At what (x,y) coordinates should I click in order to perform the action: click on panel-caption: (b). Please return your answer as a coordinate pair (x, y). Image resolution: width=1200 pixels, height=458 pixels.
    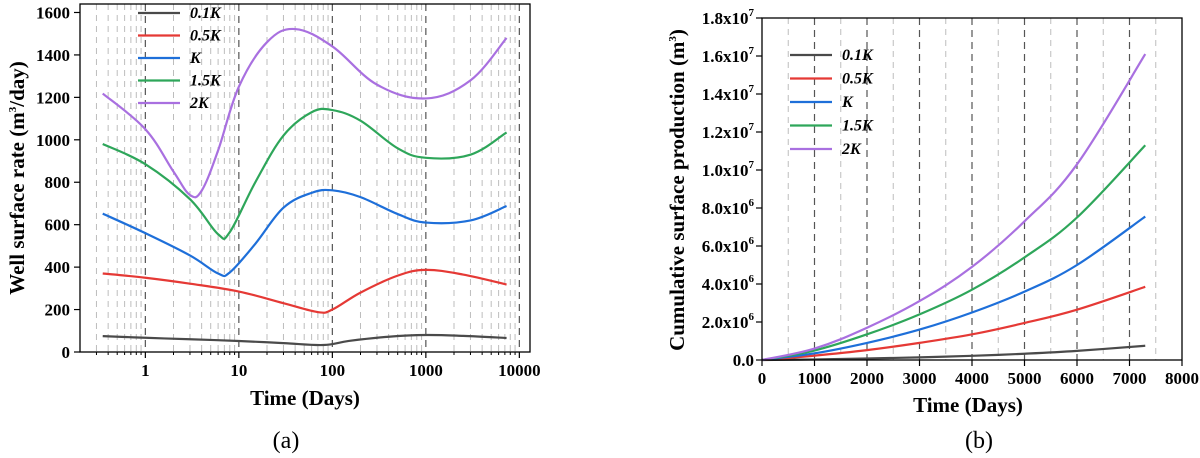
    Looking at the image, I should click on (979, 441).